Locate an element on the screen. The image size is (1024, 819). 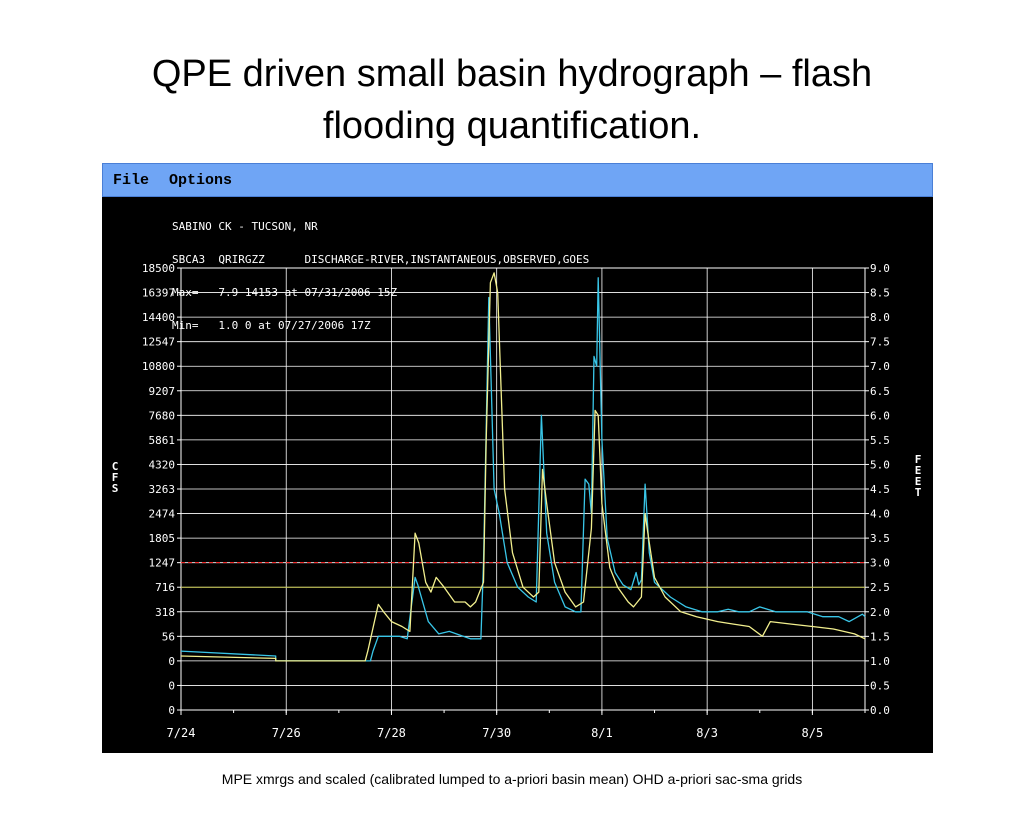
menu-file: File is located at coordinates (131, 180).